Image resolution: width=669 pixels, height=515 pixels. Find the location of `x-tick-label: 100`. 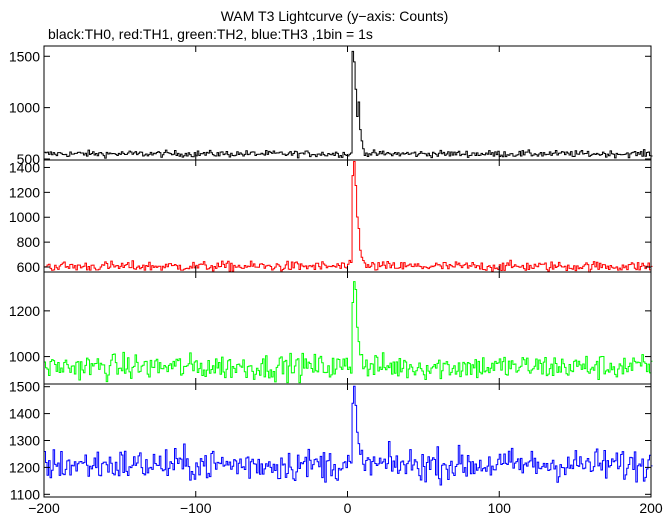

x-tick-label: 100 is located at coordinates (500, 507).